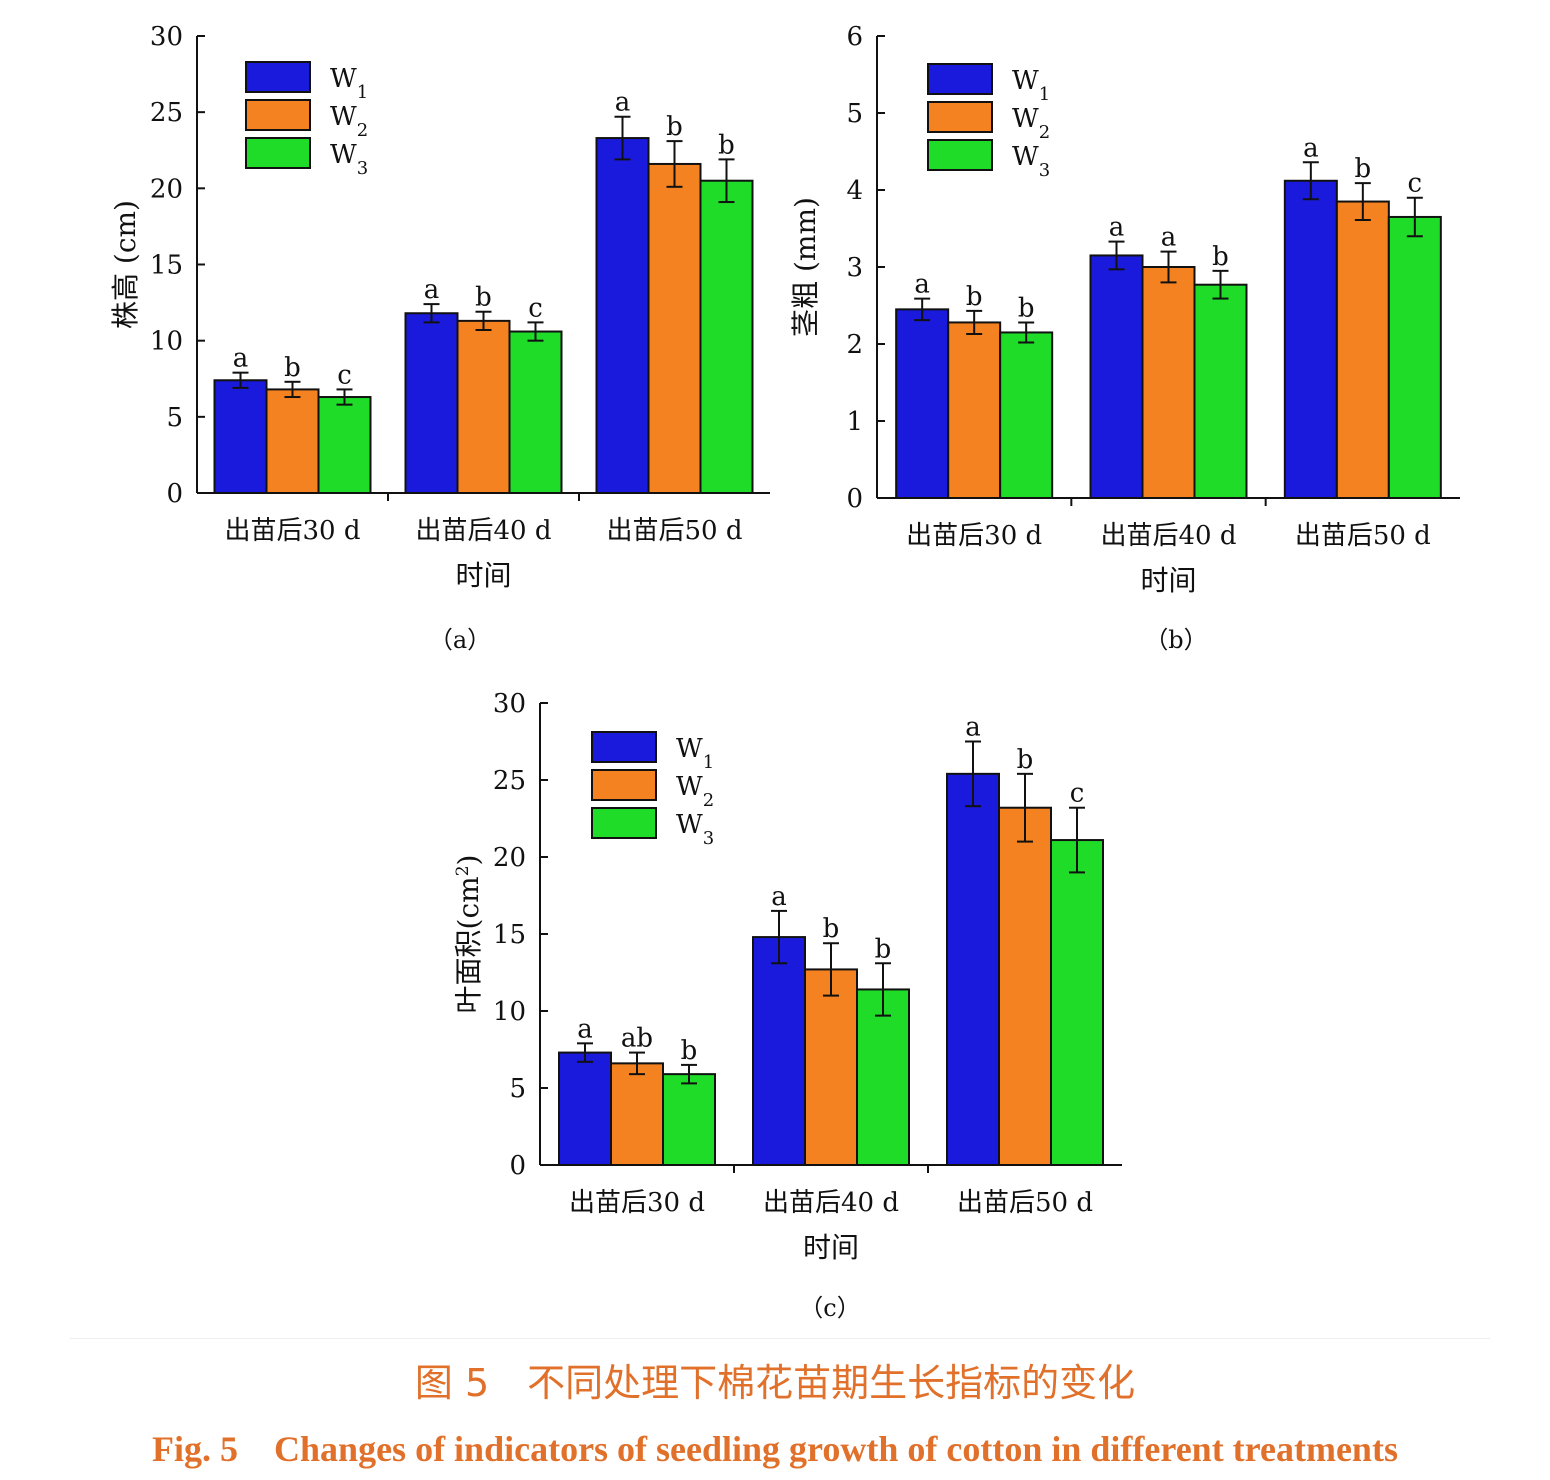  I want to click on panel-label-c: （c）, so click(830, 1308).